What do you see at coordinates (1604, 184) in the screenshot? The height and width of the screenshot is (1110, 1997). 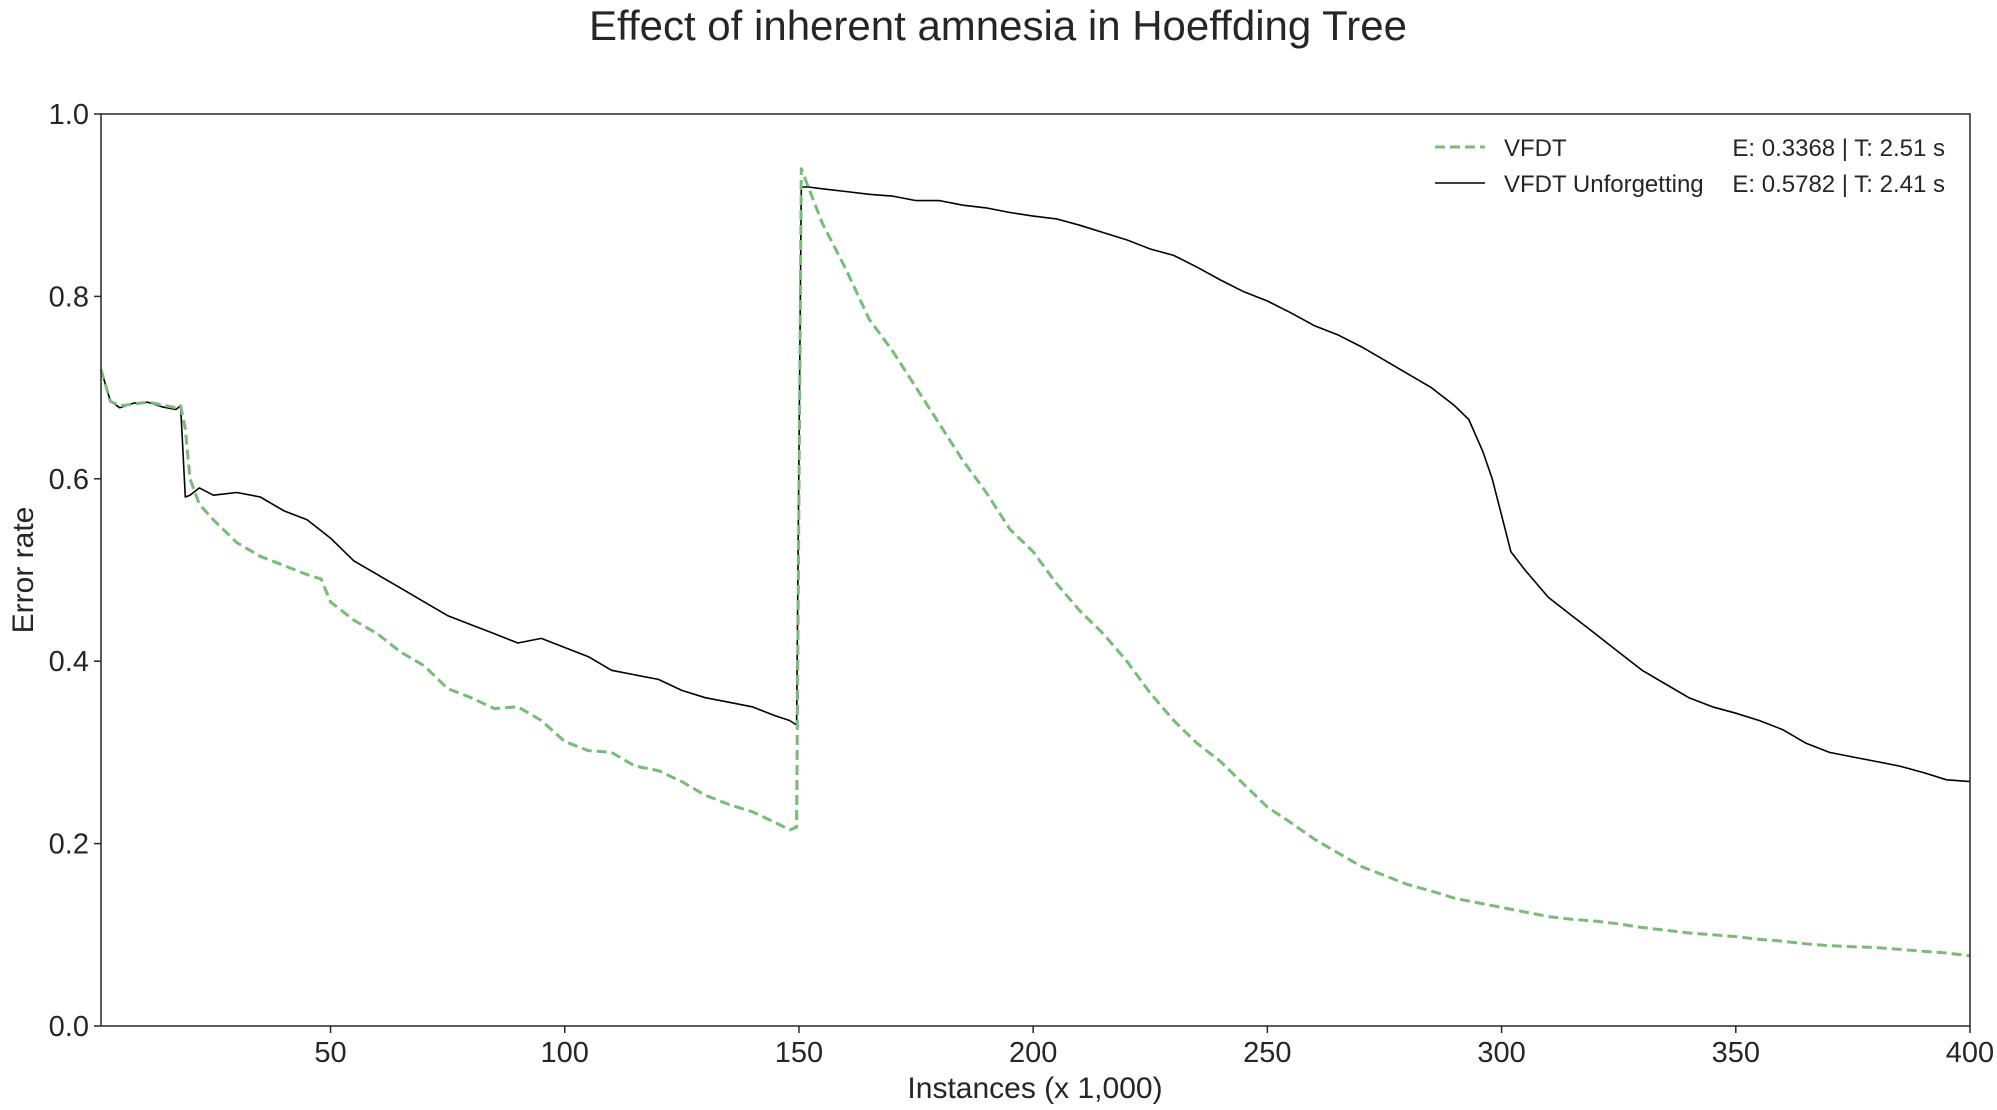 I see `legend-unforgetting-name: VFDT Unforgetting` at bounding box center [1604, 184].